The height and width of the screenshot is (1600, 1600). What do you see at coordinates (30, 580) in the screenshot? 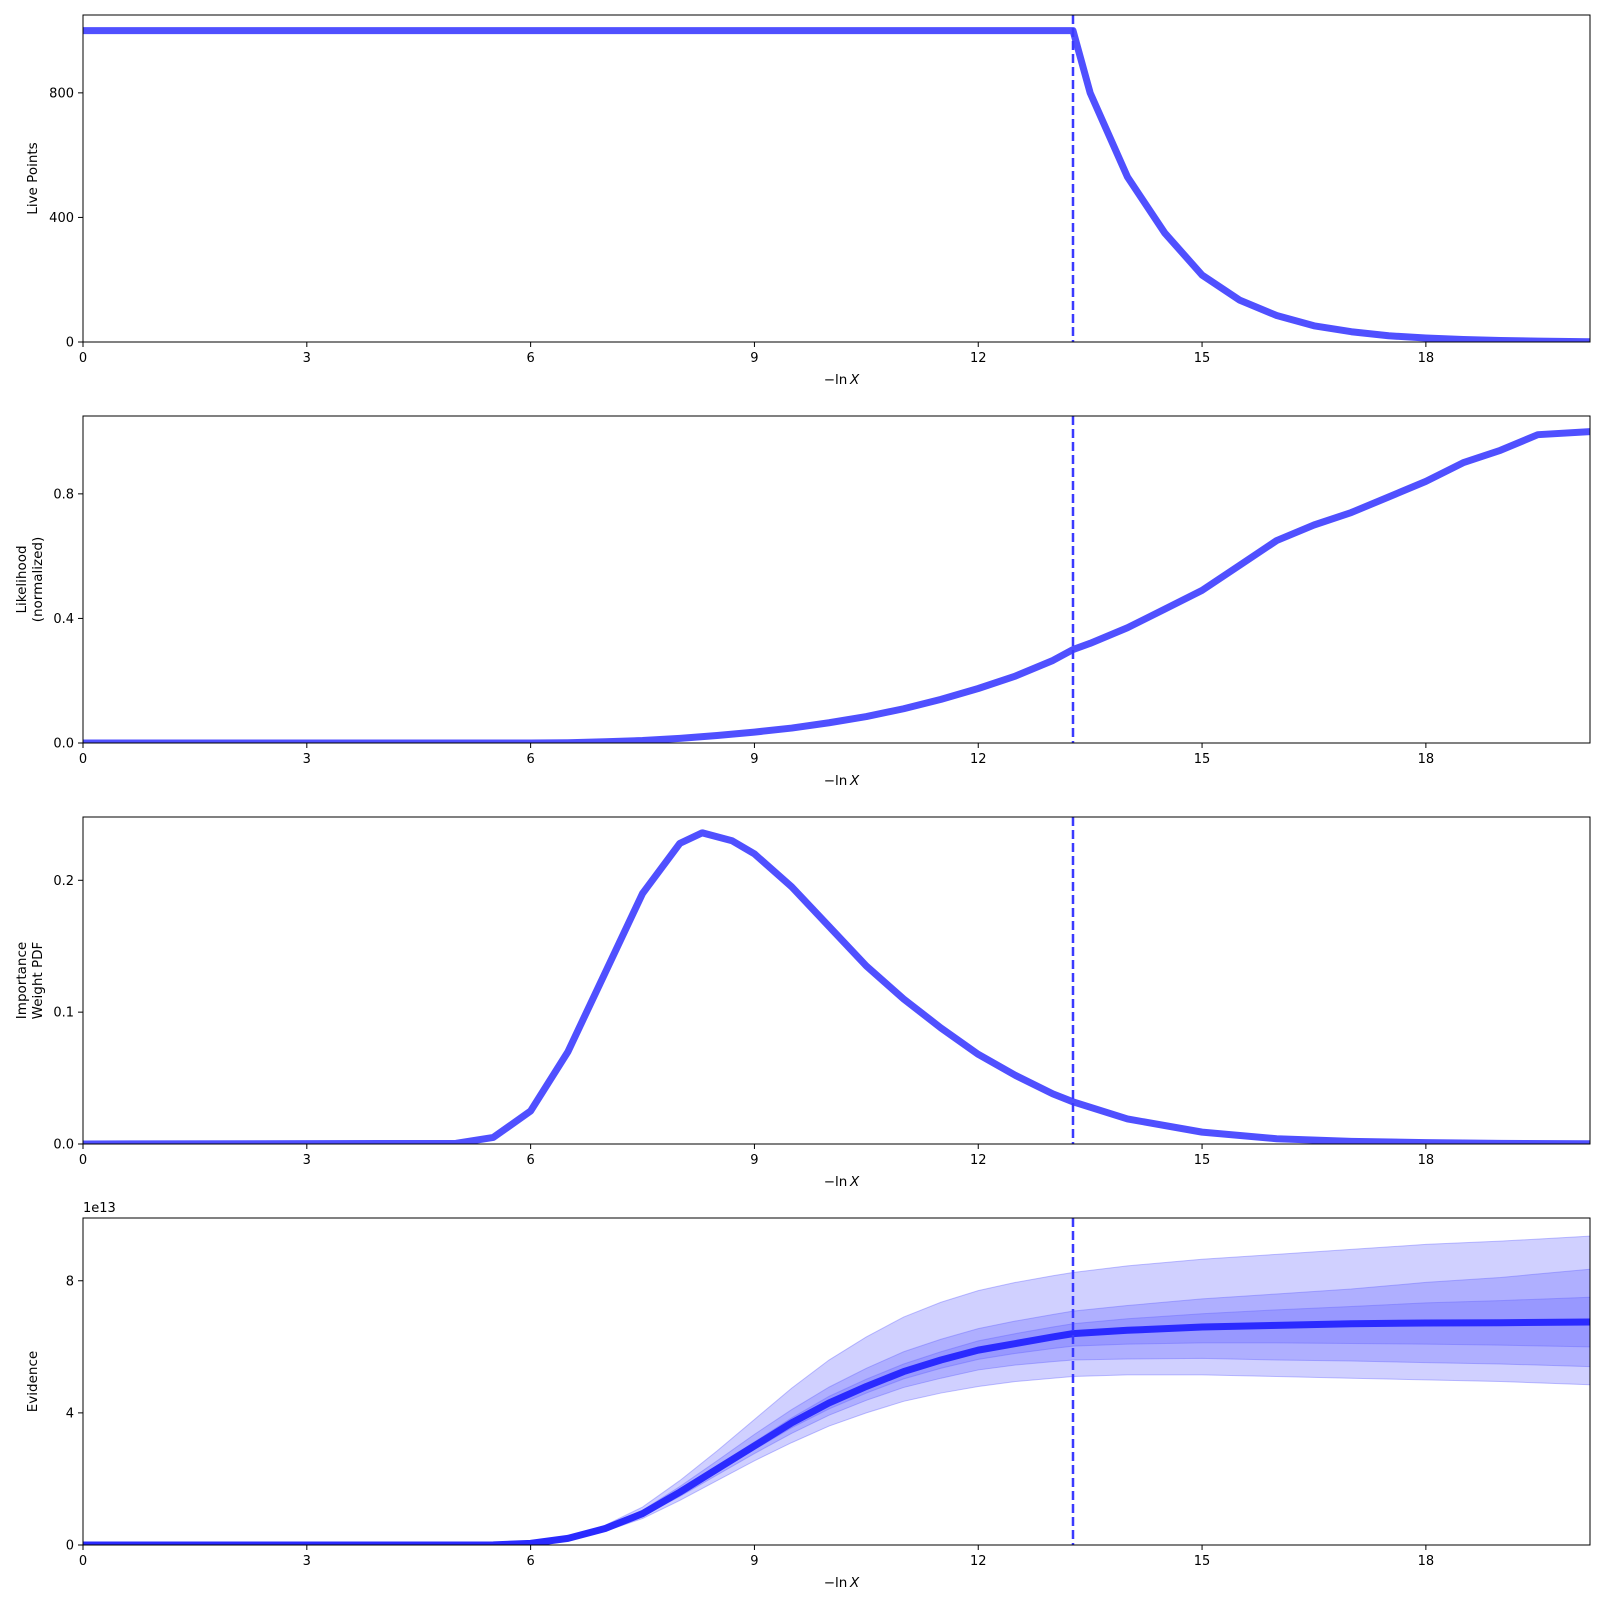
I see `y-axis-label: Likelihood(normalized)` at bounding box center [30, 580].